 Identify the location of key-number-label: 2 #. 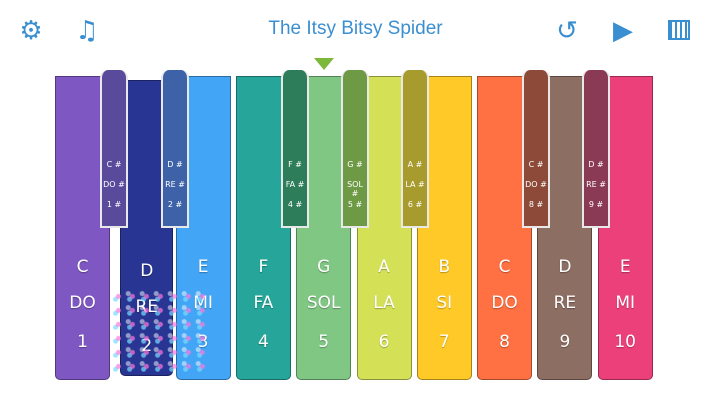
(175, 204).